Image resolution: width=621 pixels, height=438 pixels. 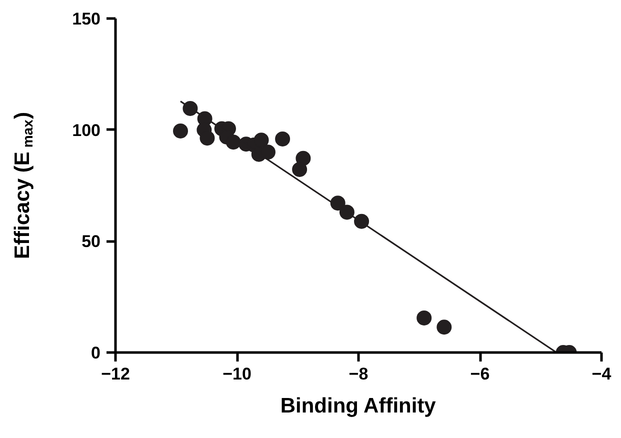 I want to click on y-axis-title: Efficacy (Emax), so click(x=23, y=185).